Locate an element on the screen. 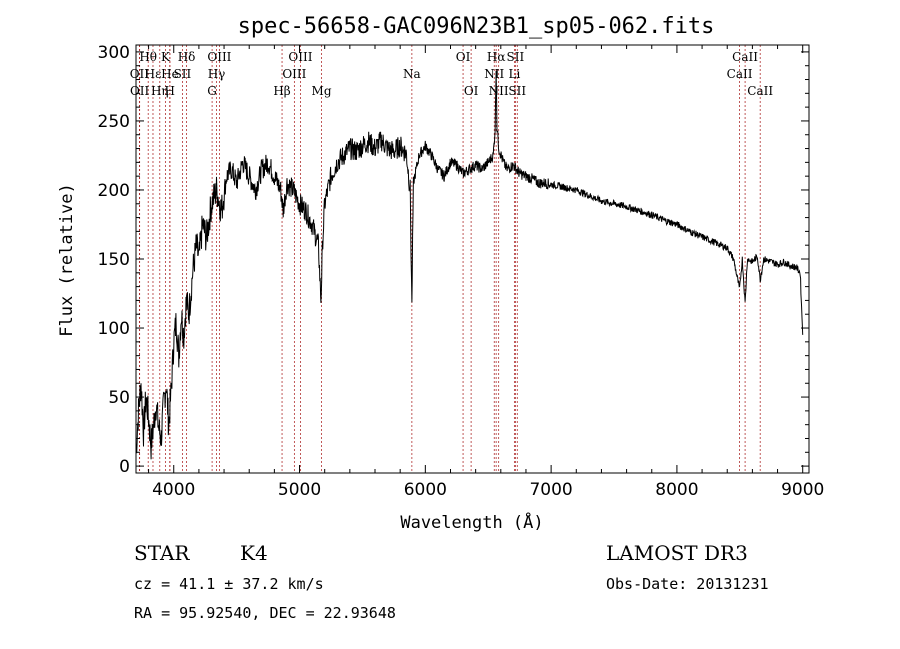 The height and width of the screenshot is (649, 900). y-tick-label: 200 is located at coordinates (114, 191).